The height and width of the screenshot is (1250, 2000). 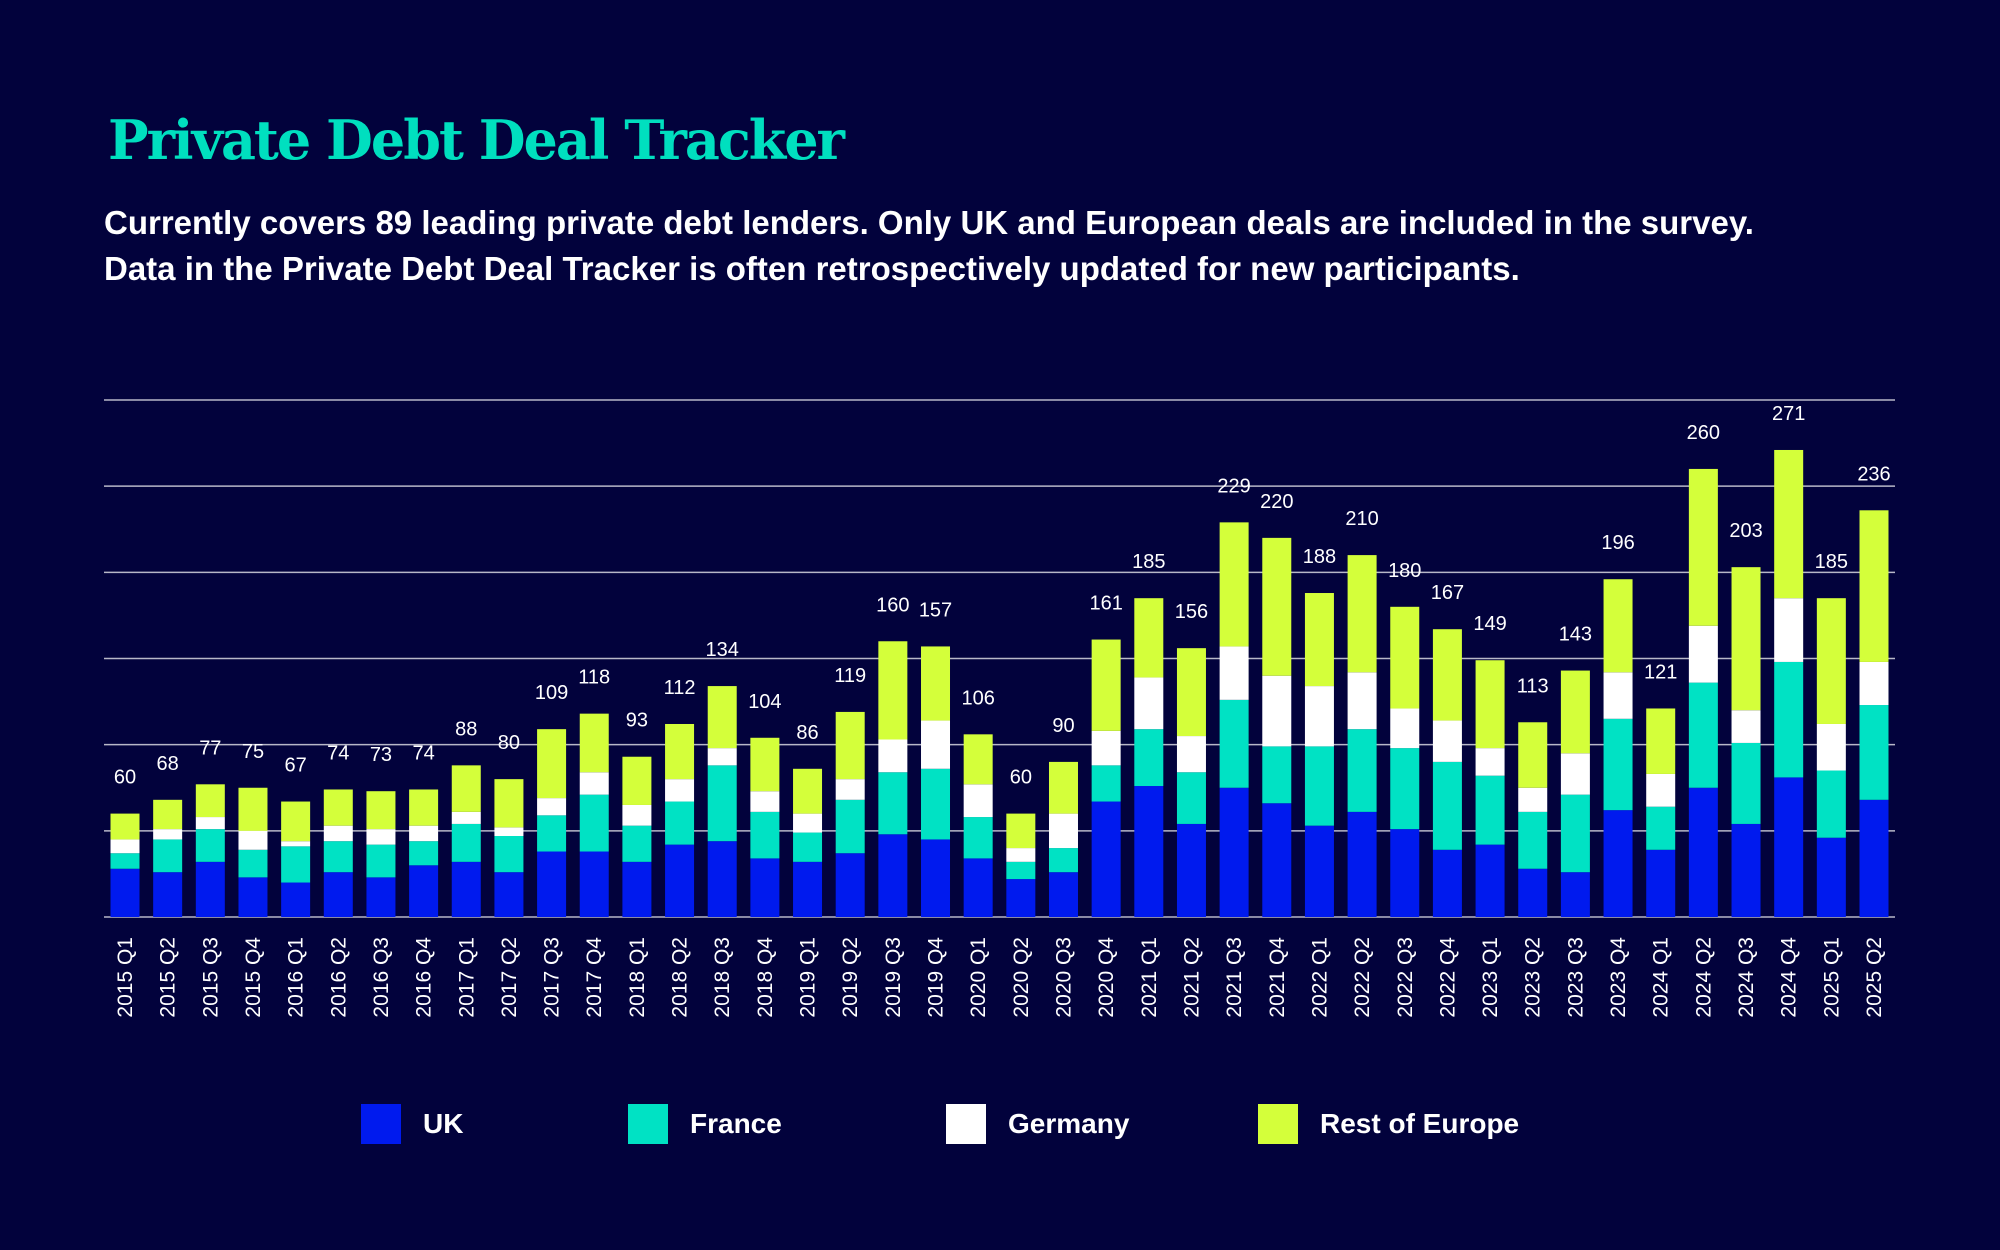 What do you see at coordinates (466, 729) in the screenshot?
I see `bar-total-label: 88` at bounding box center [466, 729].